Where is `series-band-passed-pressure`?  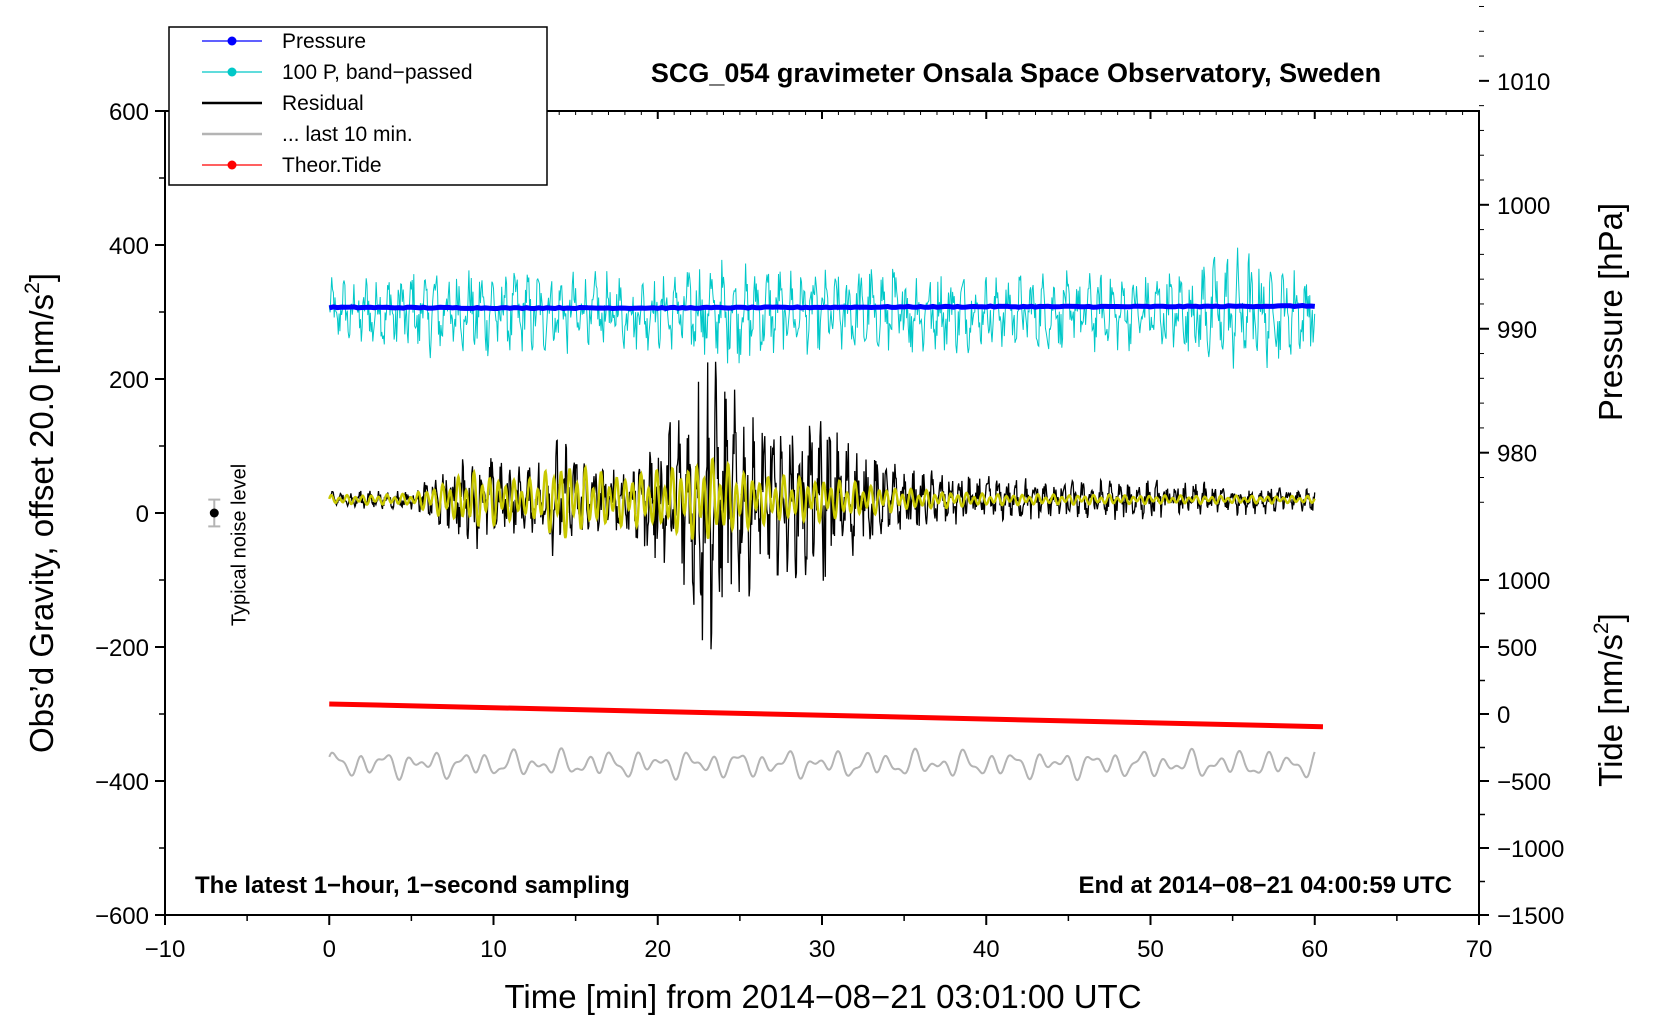 series-band-passed-pressure is located at coordinates (822, 308).